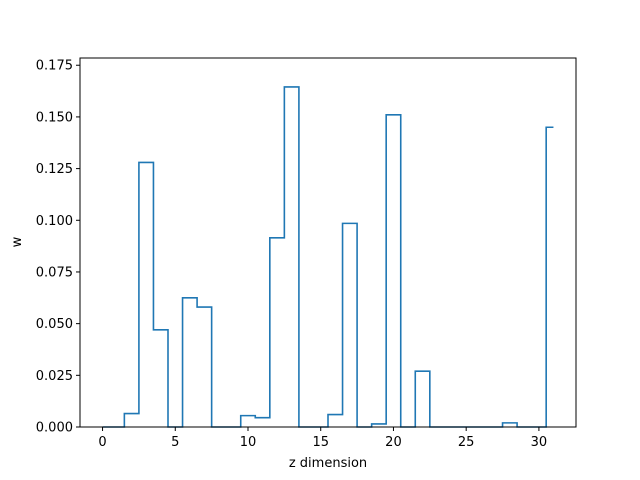 Image resolution: width=640 pixels, height=480 pixels. What do you see at coordinates (54, 324) in the screenshot?
I see `y-tick-label: 0.050` at bounding box center [54, 324].